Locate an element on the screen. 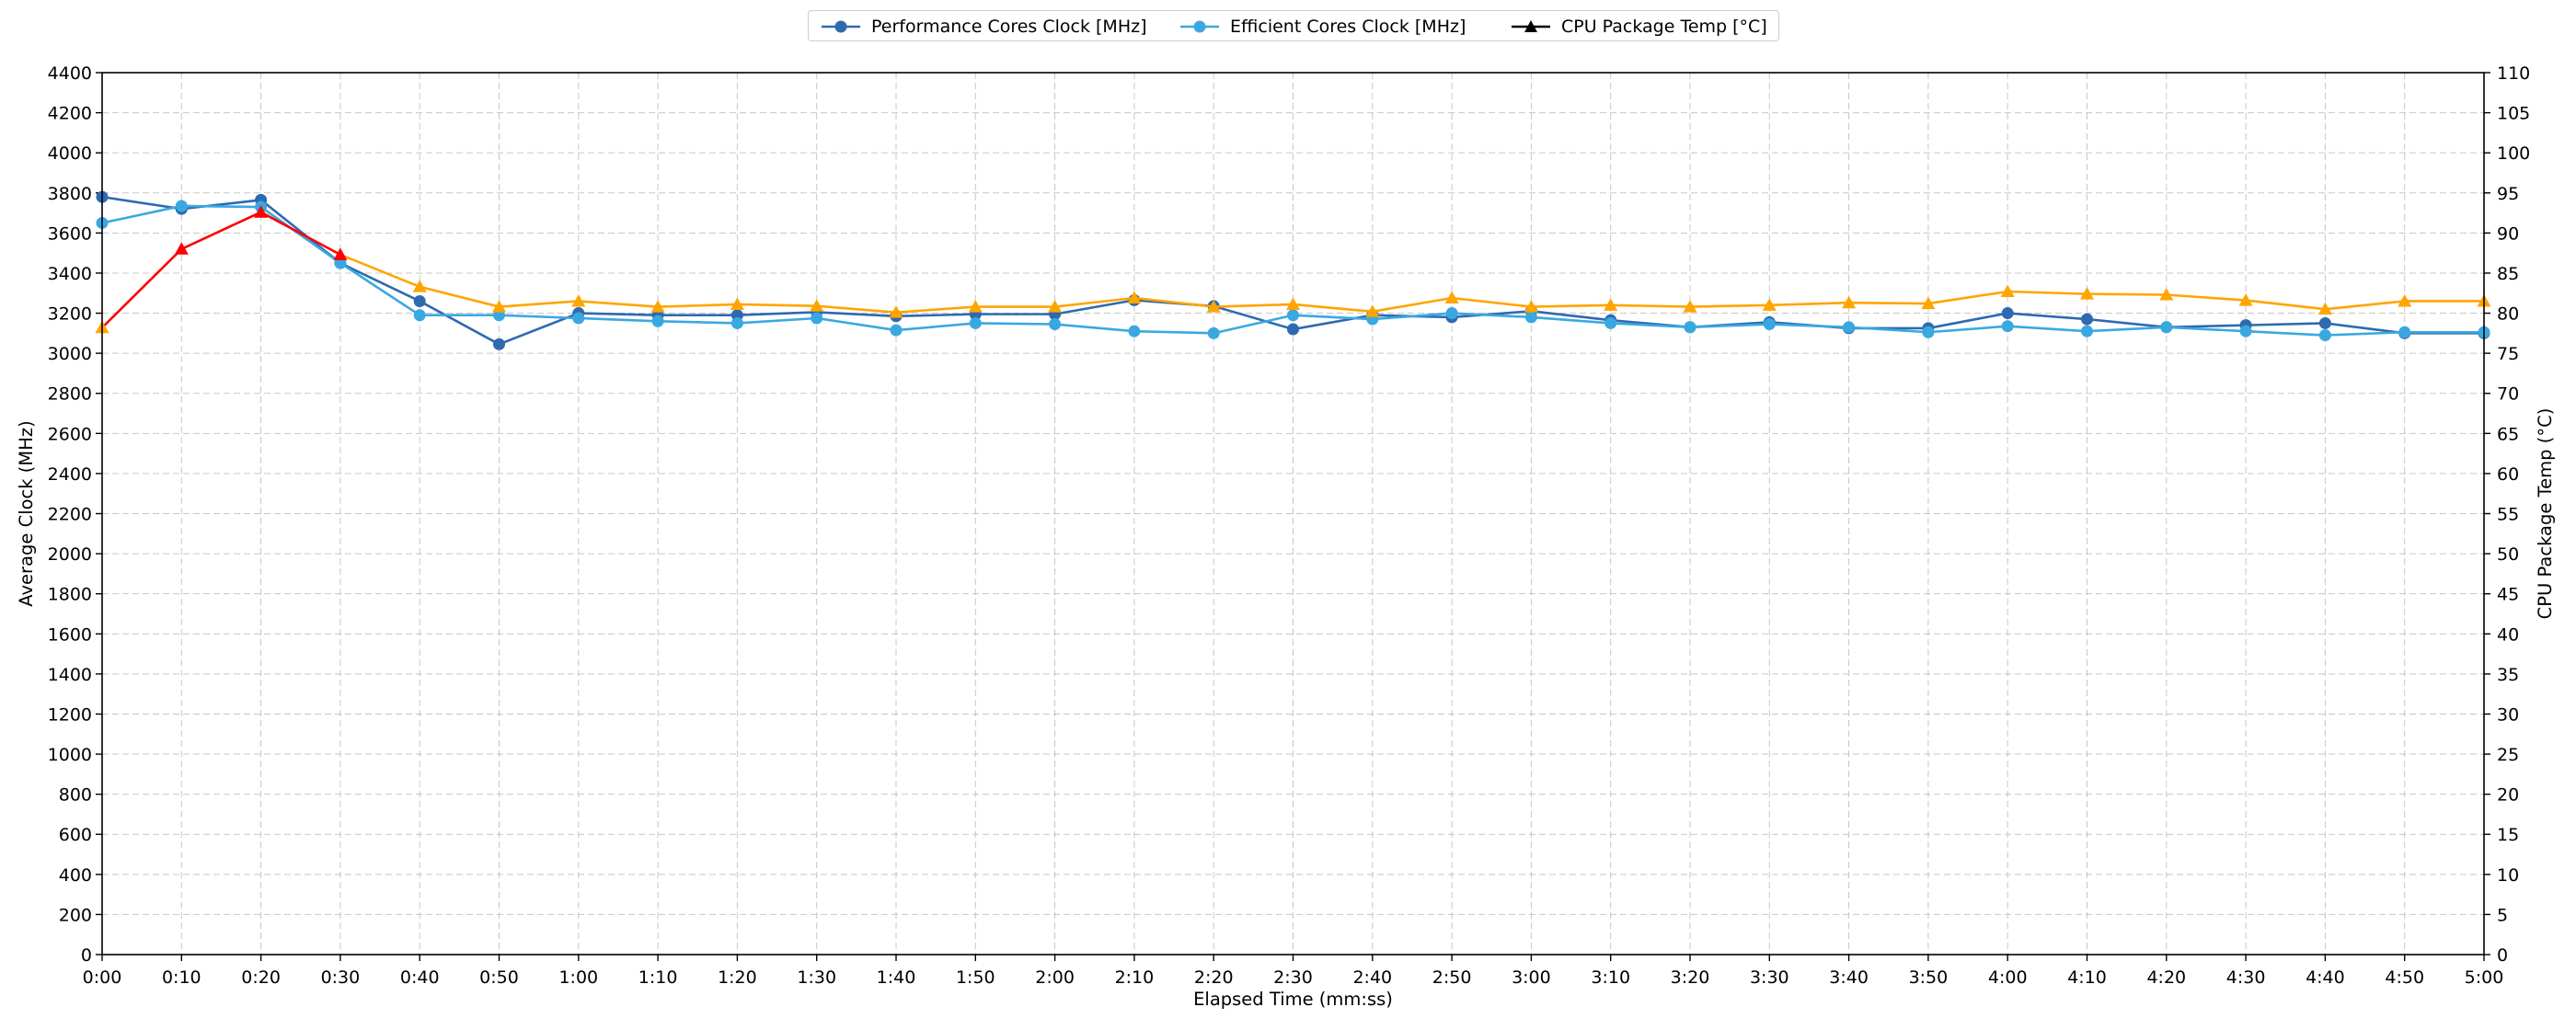  y-tick-label: 2600 is located at coordinates (70, 434).